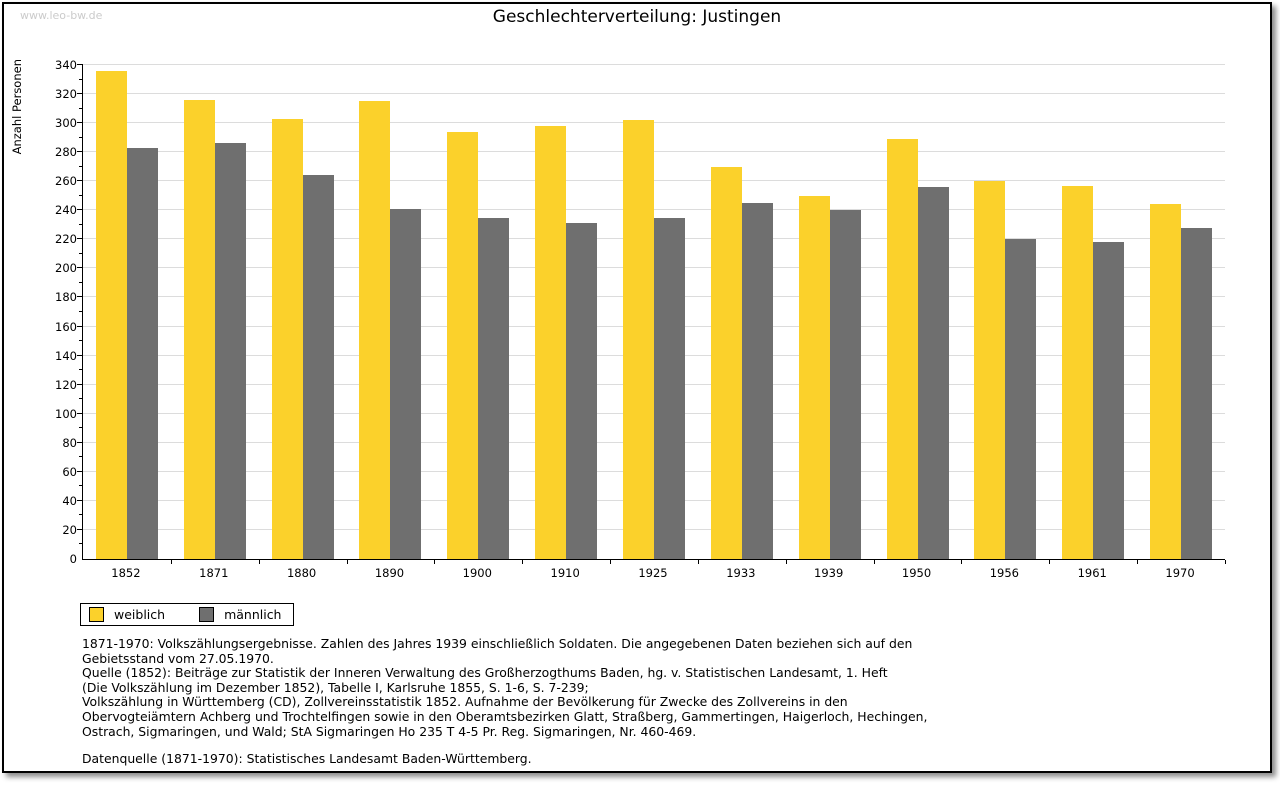 The width and height of the screenshot is (1280, 791). I want to click on x-label-1956: 1956, so click(1004, 573).